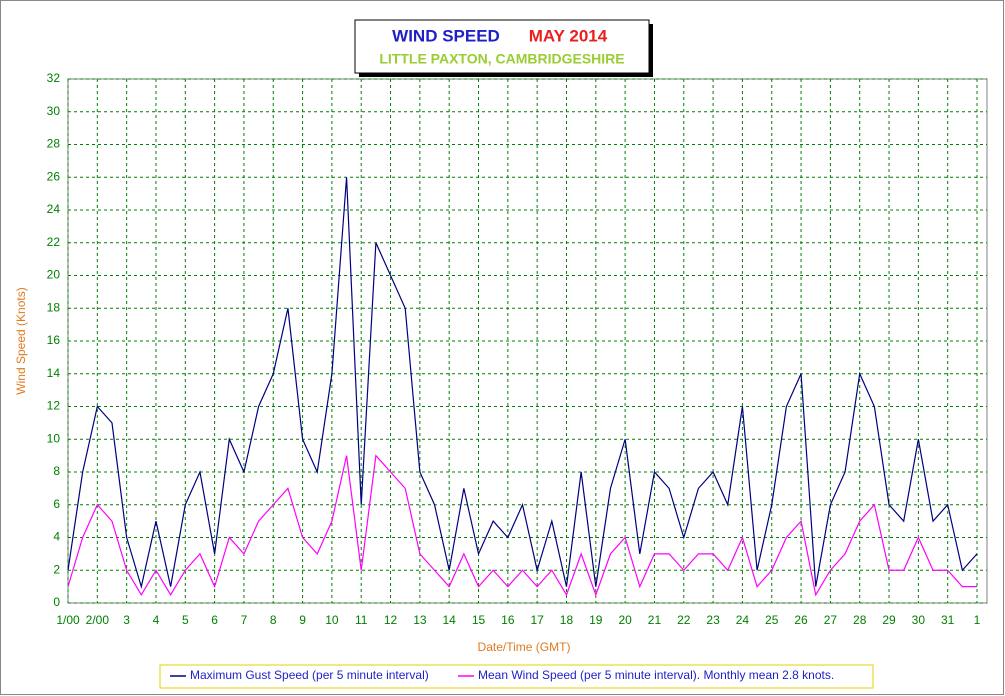 The width and height of the screenshot is (1005, 696). I want to click on x-tick-label: 19, so click(596, 620).